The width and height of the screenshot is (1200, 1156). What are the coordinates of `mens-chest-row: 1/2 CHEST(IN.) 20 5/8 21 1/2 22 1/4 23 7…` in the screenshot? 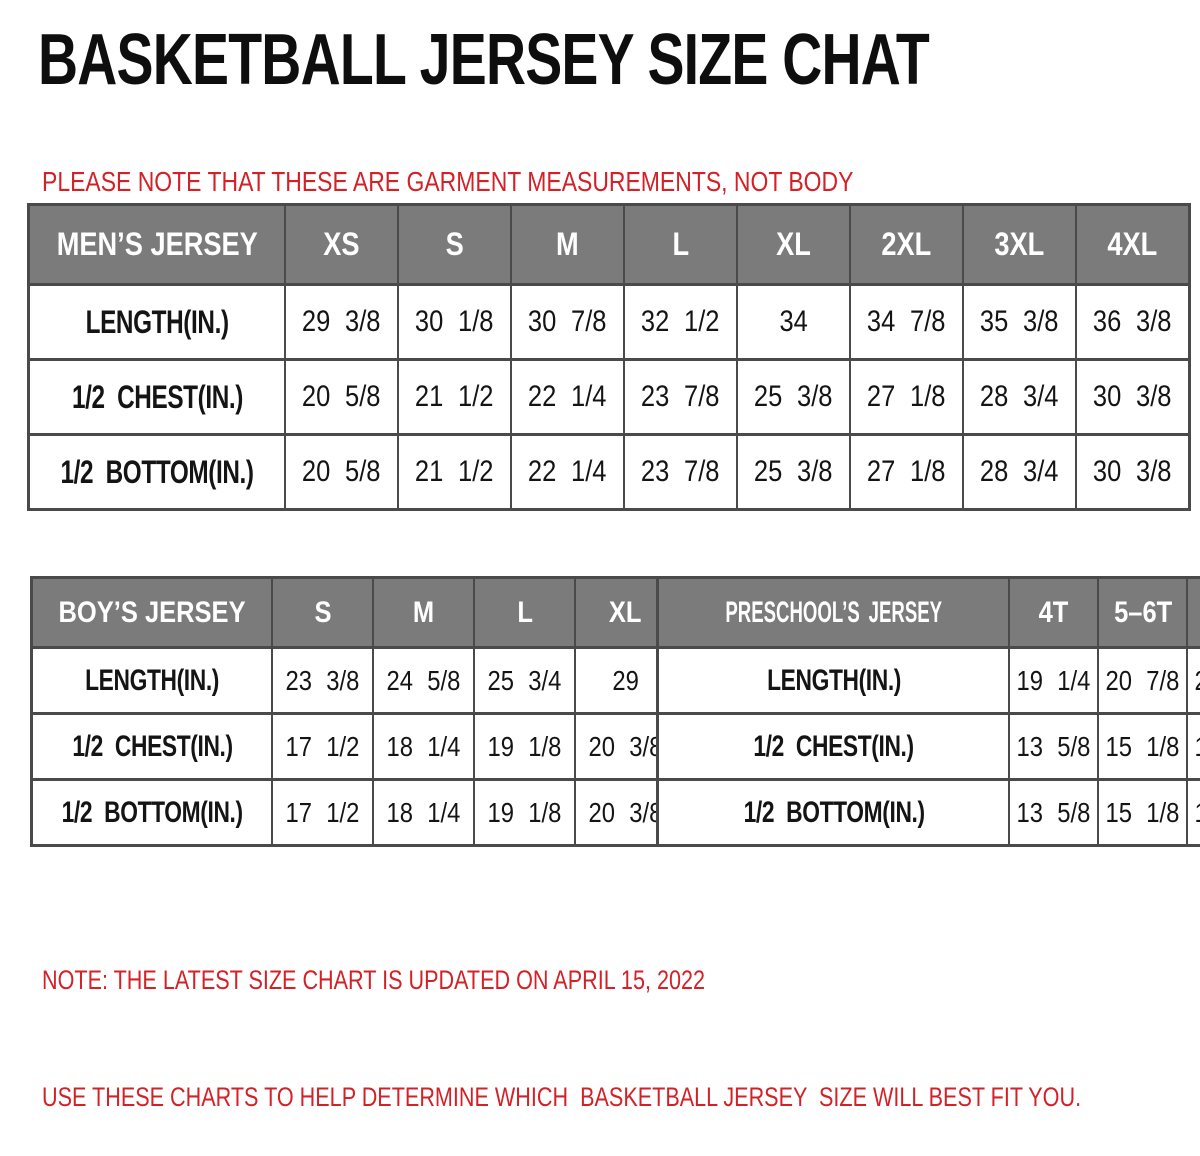 It's located at (609, 397).